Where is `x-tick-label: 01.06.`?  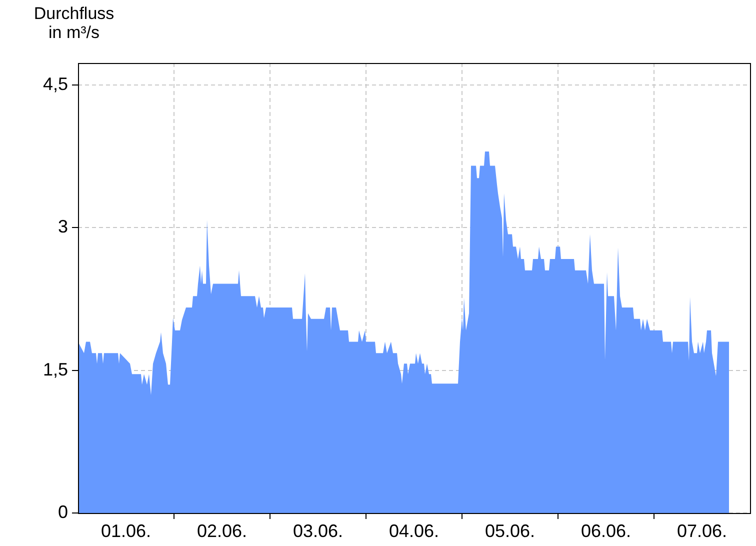 x-tick-label: 01.06. is located at coordinates (126, 530).